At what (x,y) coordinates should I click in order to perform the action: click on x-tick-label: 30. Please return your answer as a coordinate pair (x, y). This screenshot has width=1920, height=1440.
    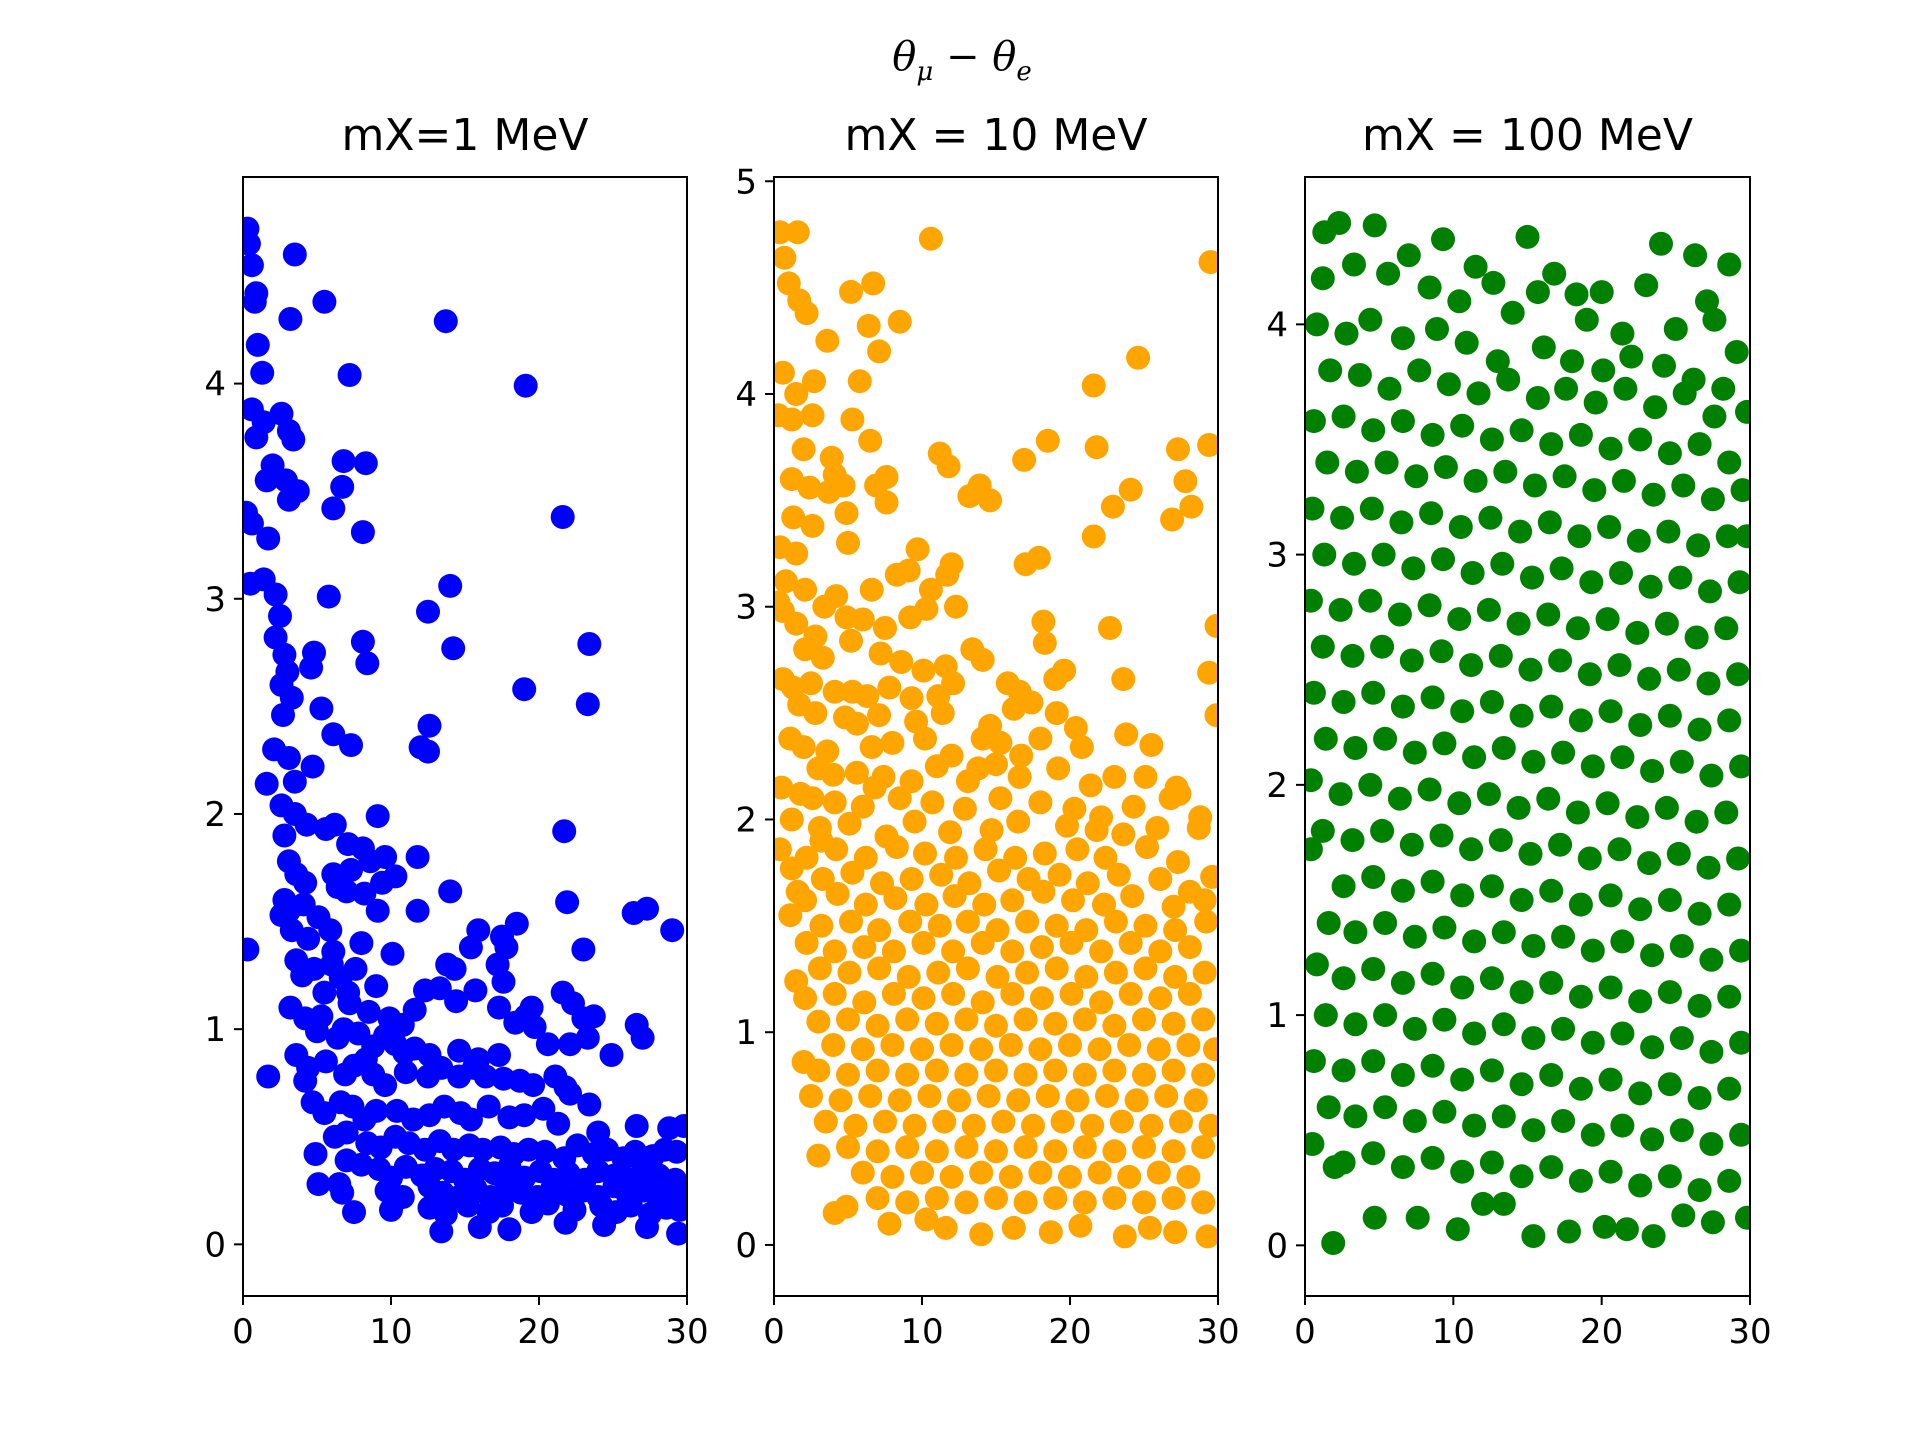
    Looking at the image, I should click on (1749, 1332).